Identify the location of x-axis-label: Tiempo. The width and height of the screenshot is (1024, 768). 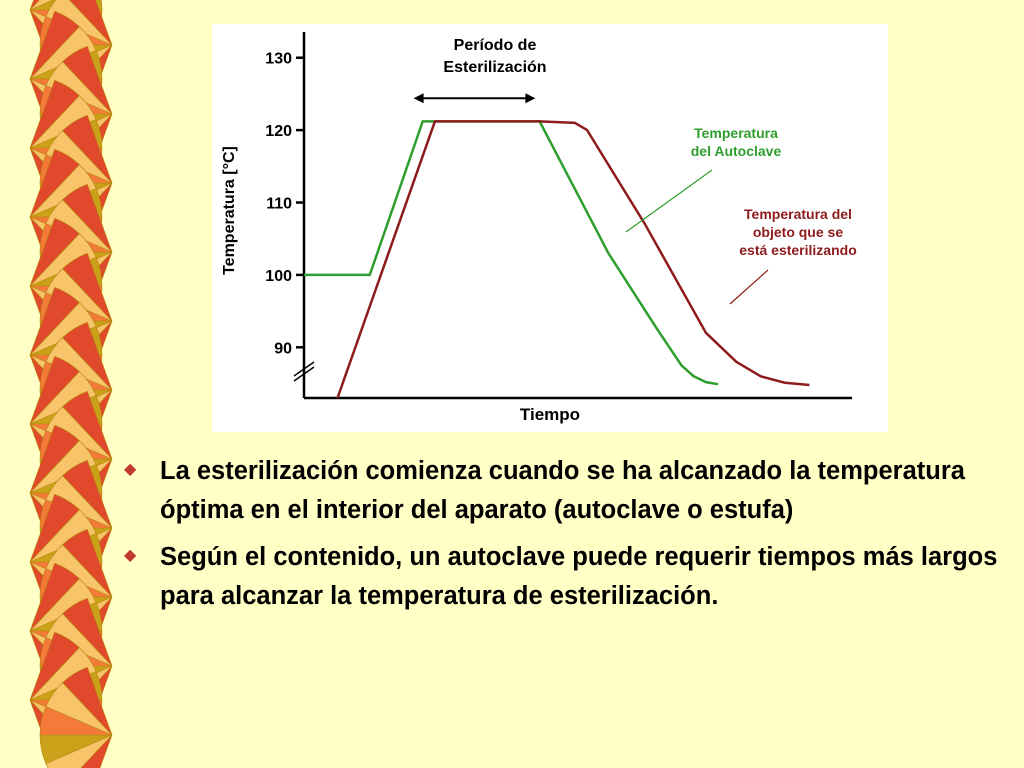
(550, 414).